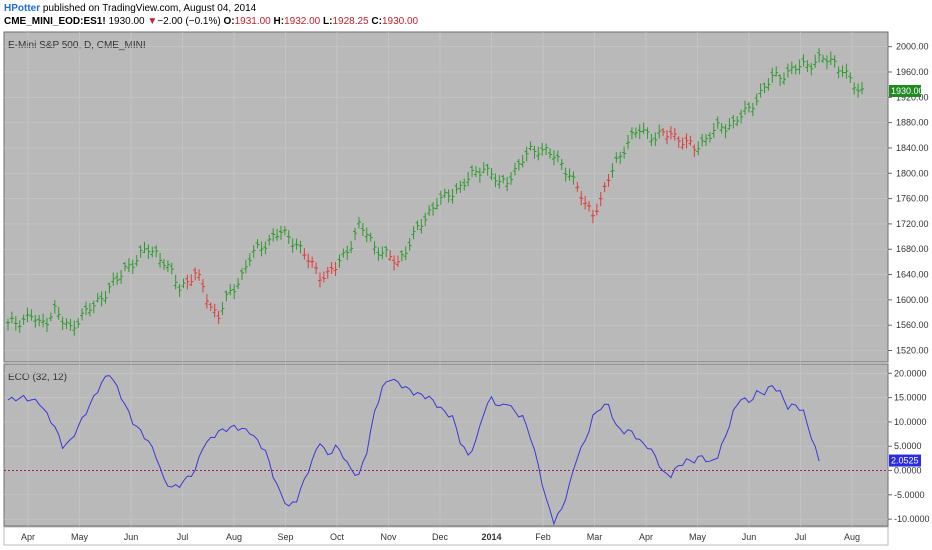 The image size is (932, 550). I want to click on x-tick-label: Mar, so click(595, 537).